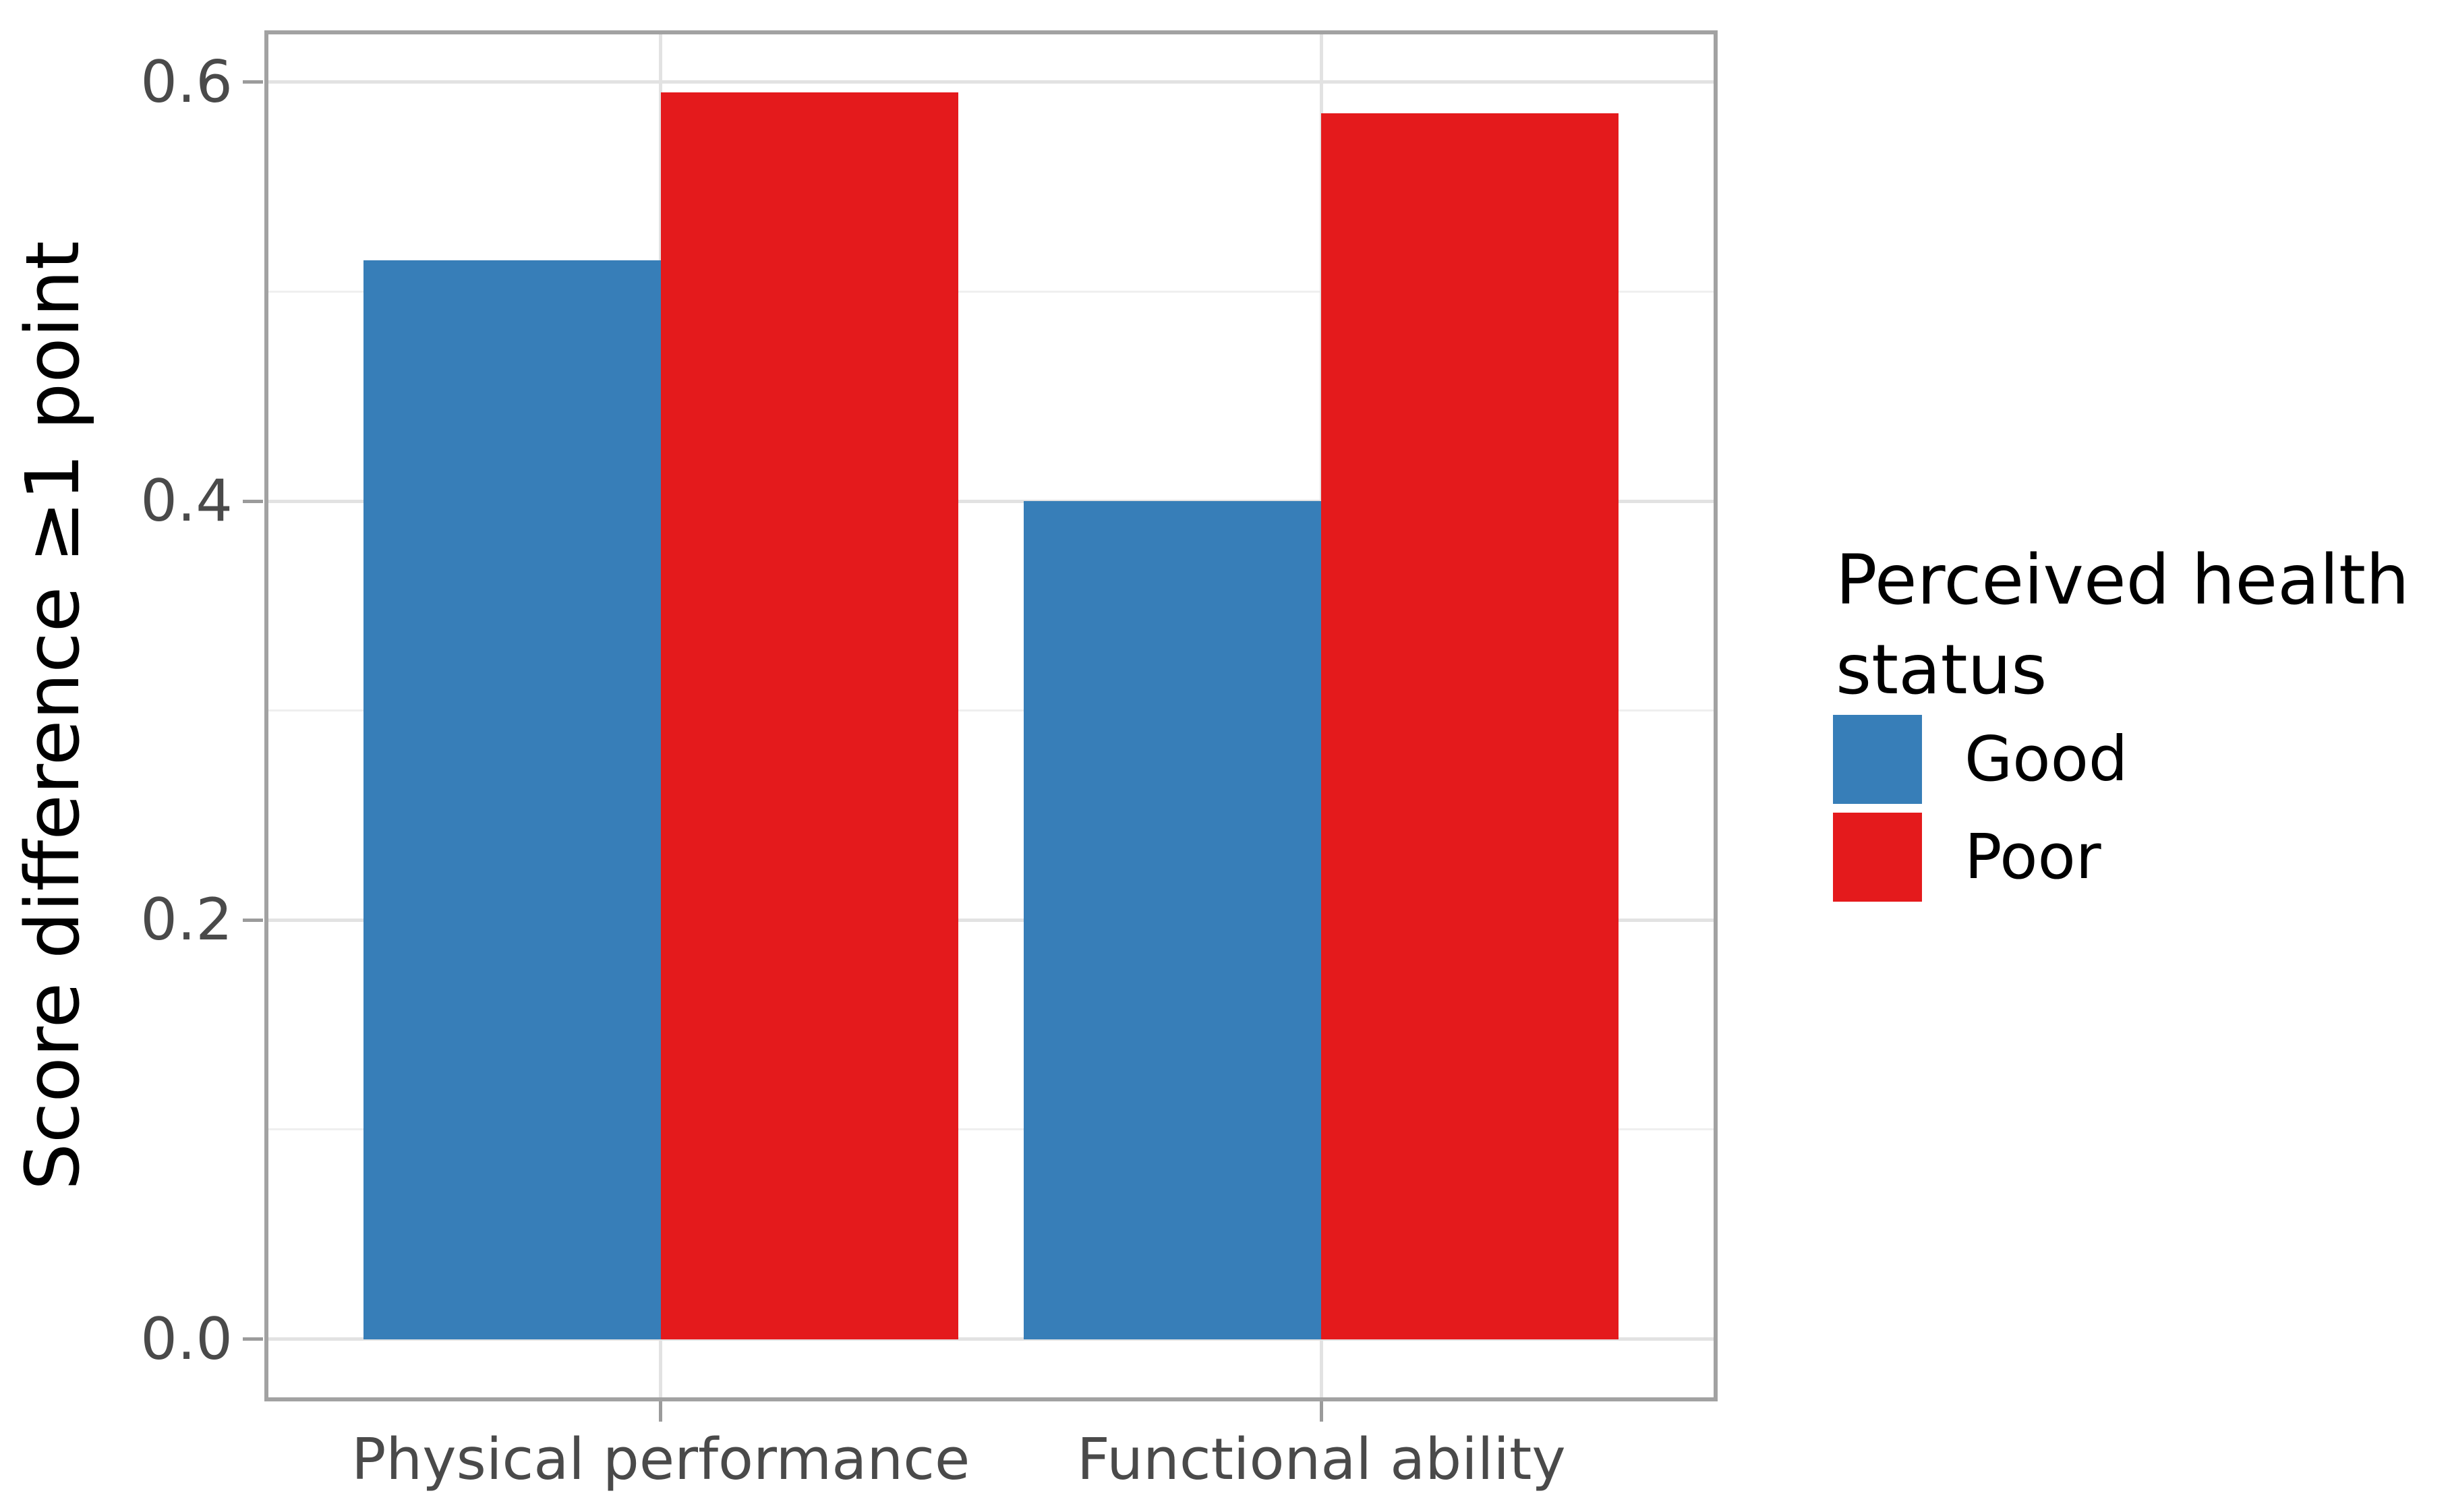  What do you see at coordinates (2140, 857) in the screenshot?
I see `legend-entry-poor: Poor` at bounding box center [2140, 857].